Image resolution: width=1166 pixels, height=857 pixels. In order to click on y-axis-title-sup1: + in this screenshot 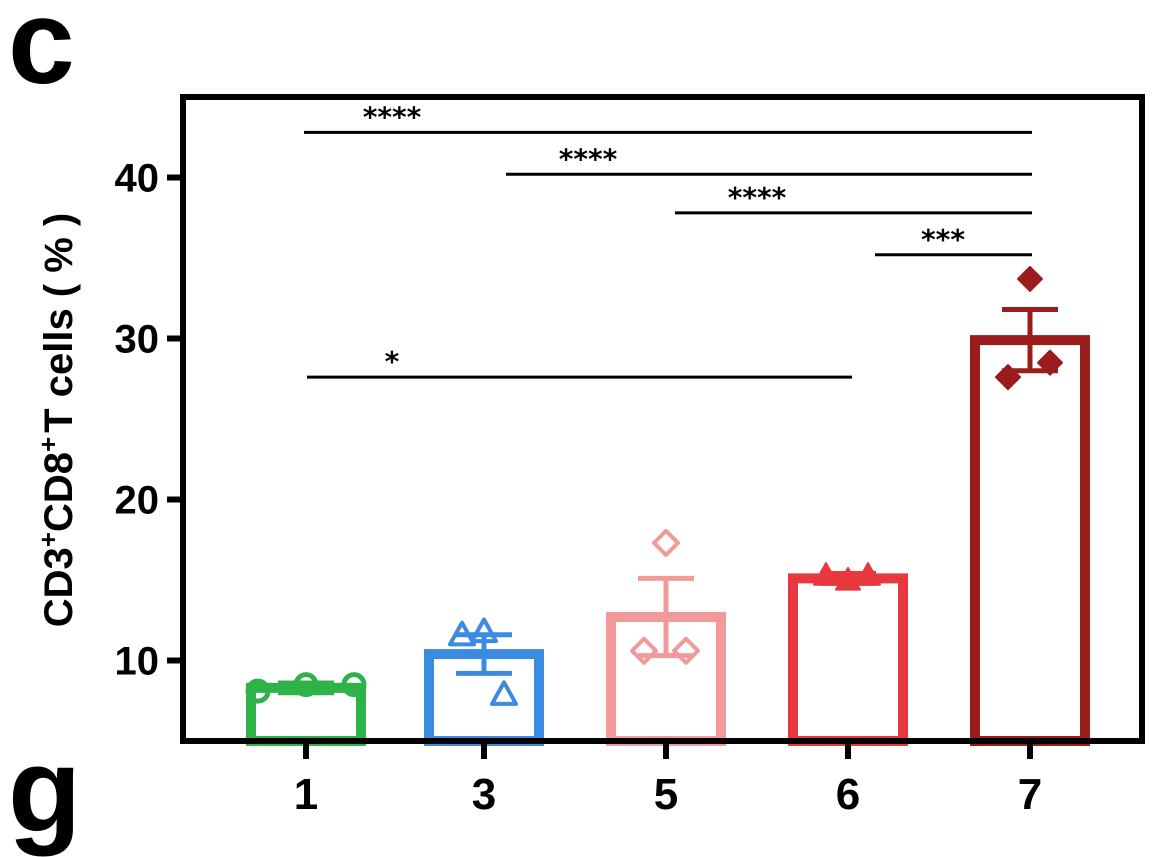, I will do `click(48, 539)`.